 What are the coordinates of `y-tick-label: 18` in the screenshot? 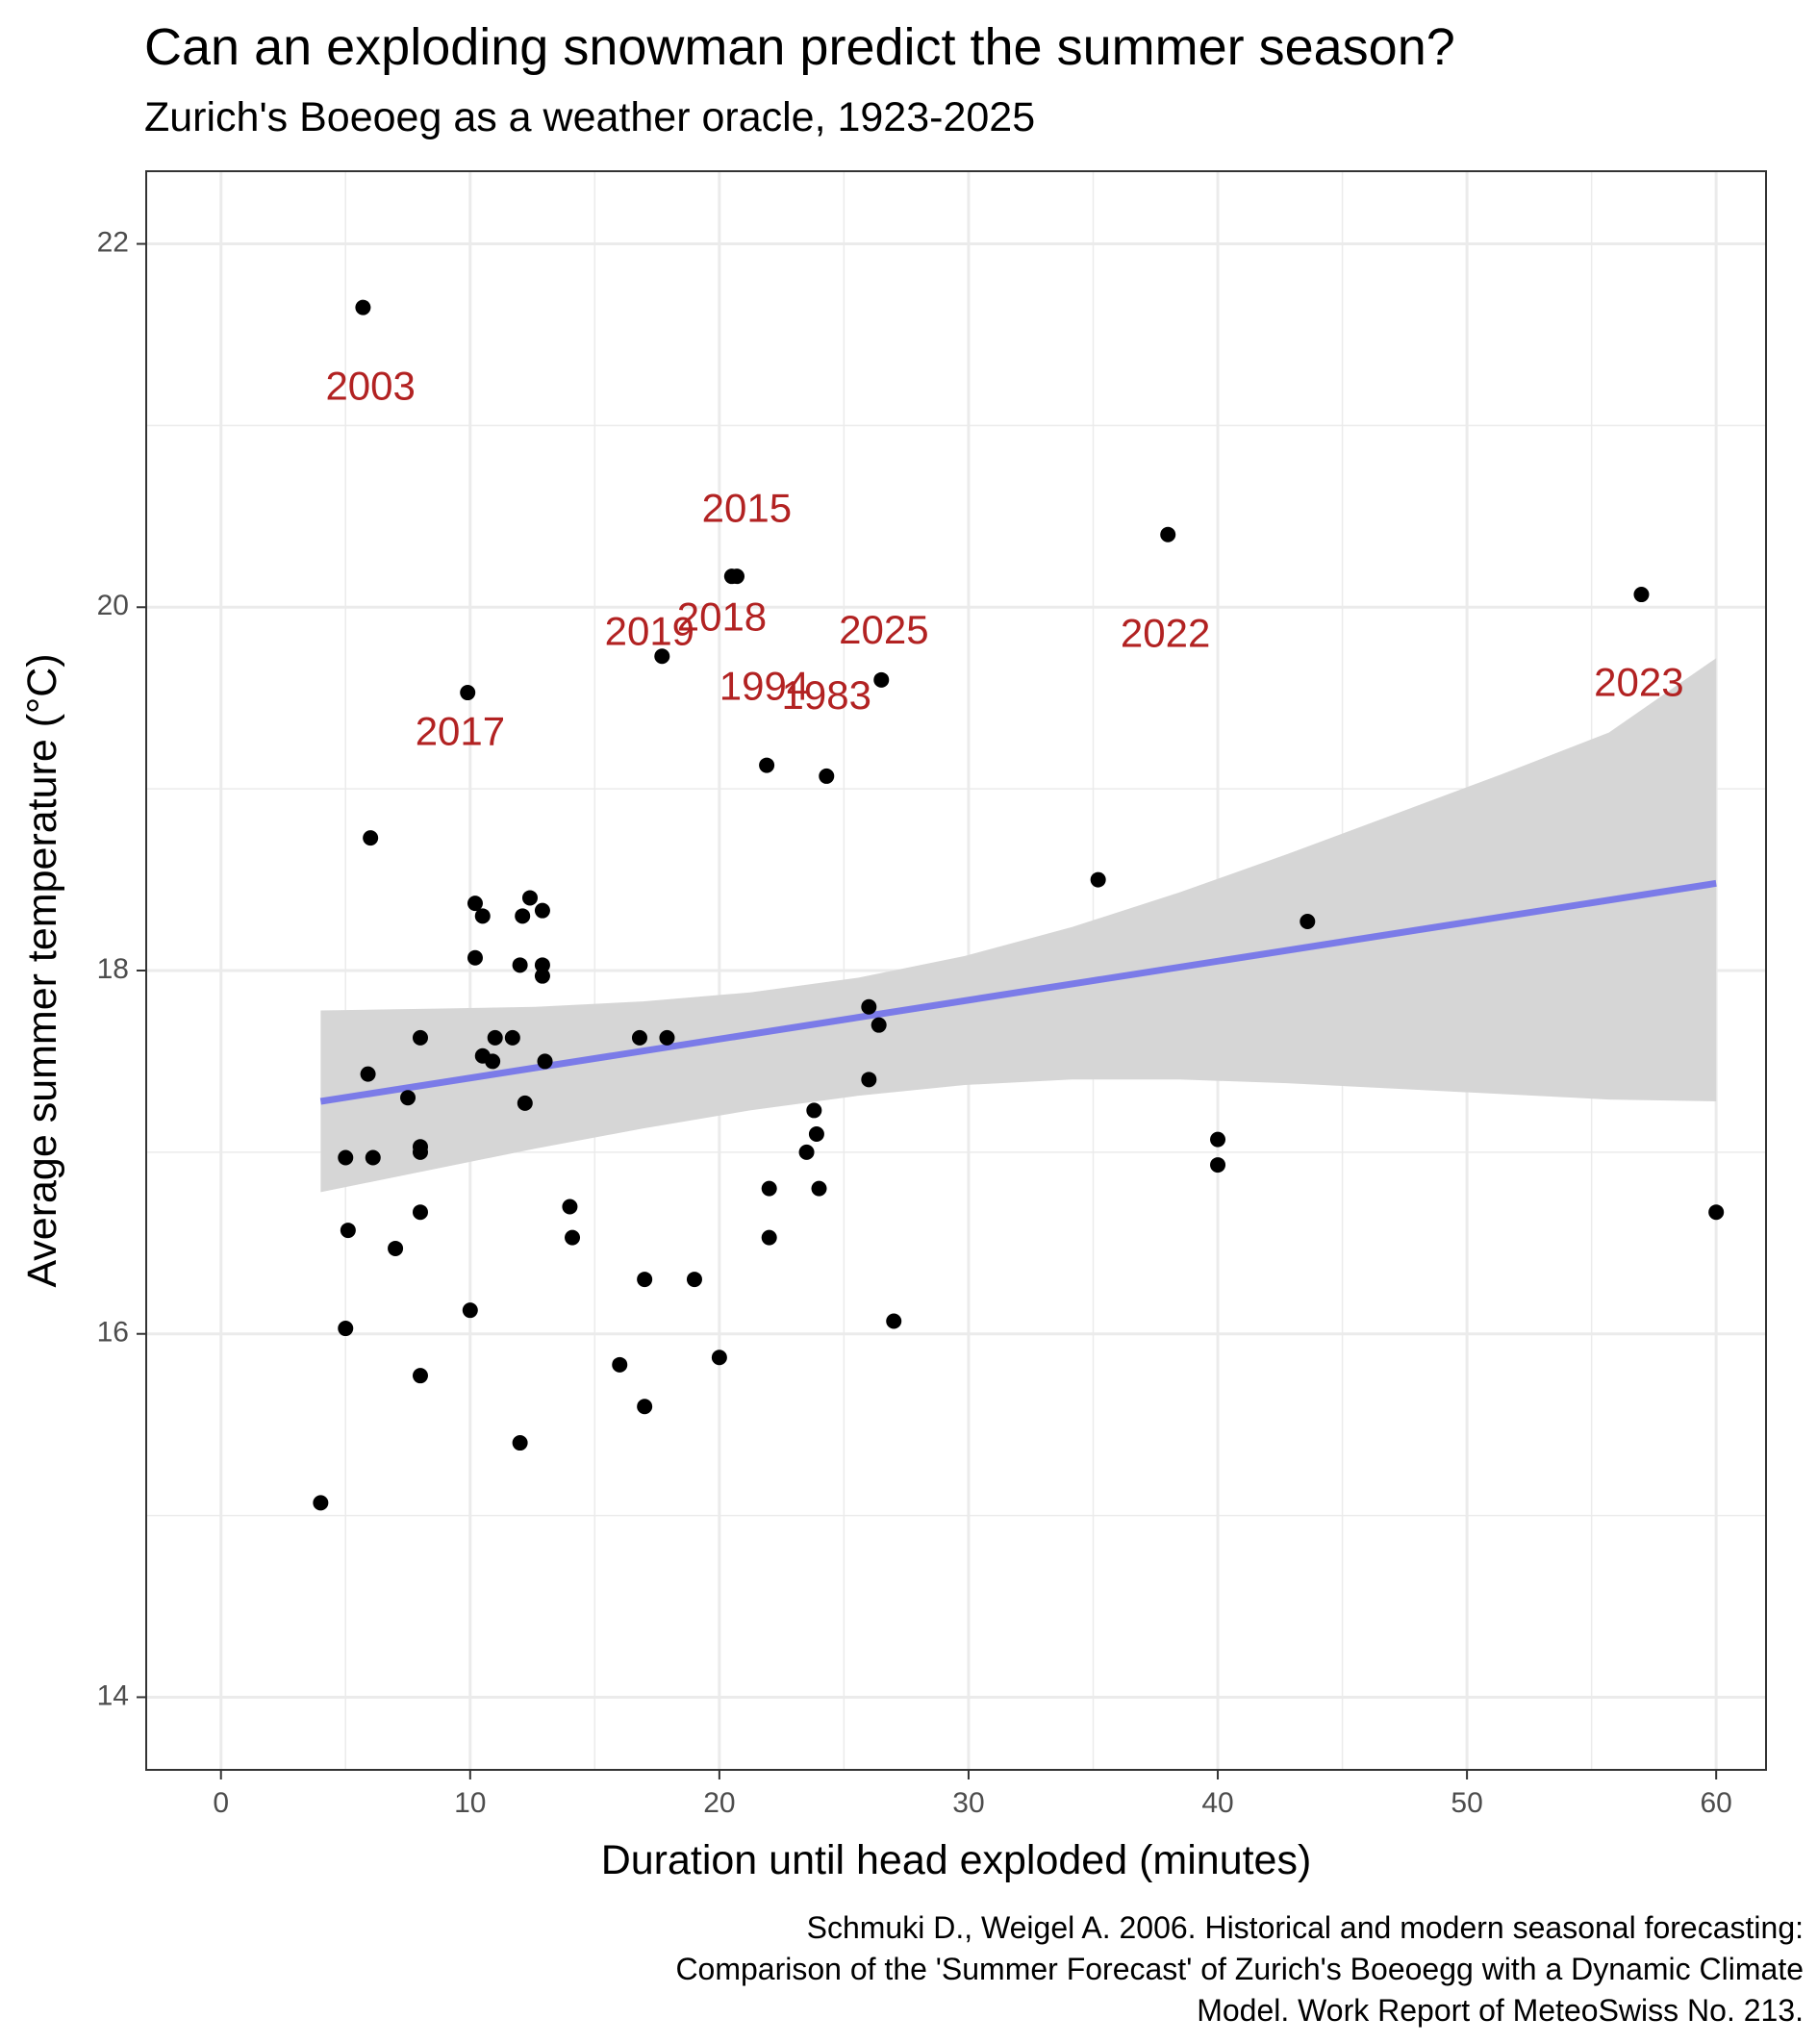 It's located at (113, 969).